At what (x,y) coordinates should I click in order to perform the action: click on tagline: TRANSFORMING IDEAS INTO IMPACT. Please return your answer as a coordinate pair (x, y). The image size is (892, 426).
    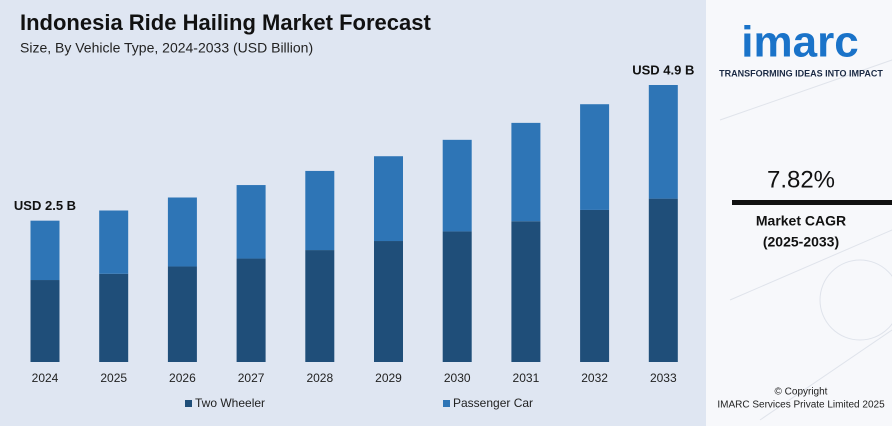
    Looking at the image, I should click on (801, 73).